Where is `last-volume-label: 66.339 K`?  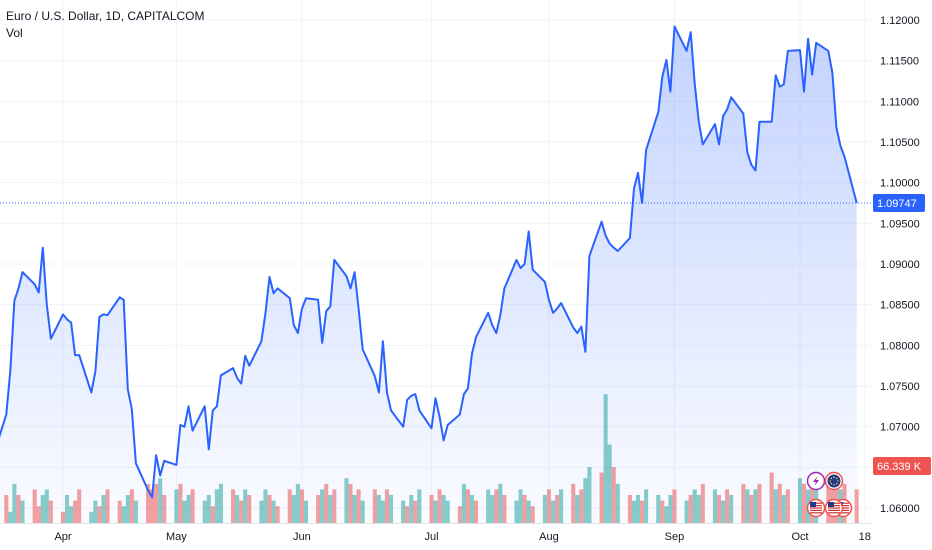
last-volume-label: 66.339 K is located at coordinates (899, 467).